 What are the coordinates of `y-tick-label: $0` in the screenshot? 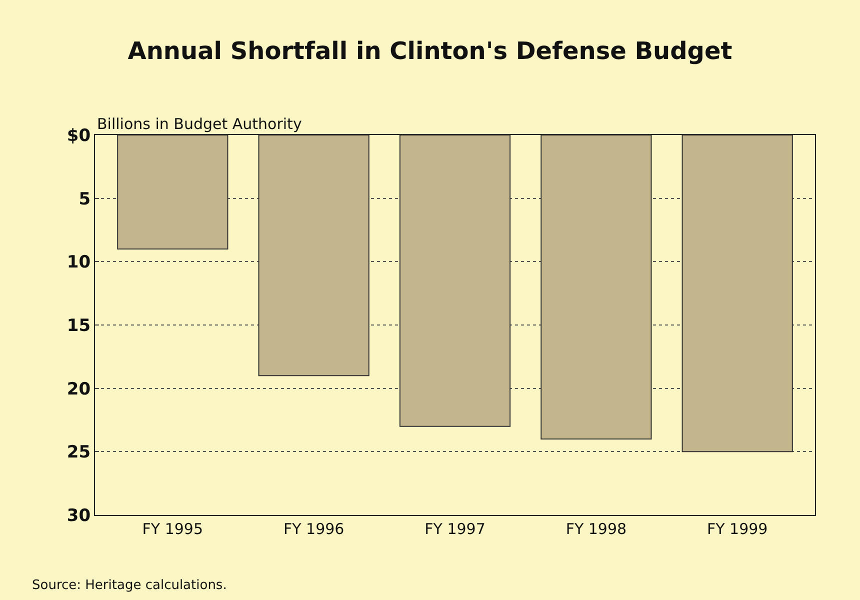 It's located at (78, 136).